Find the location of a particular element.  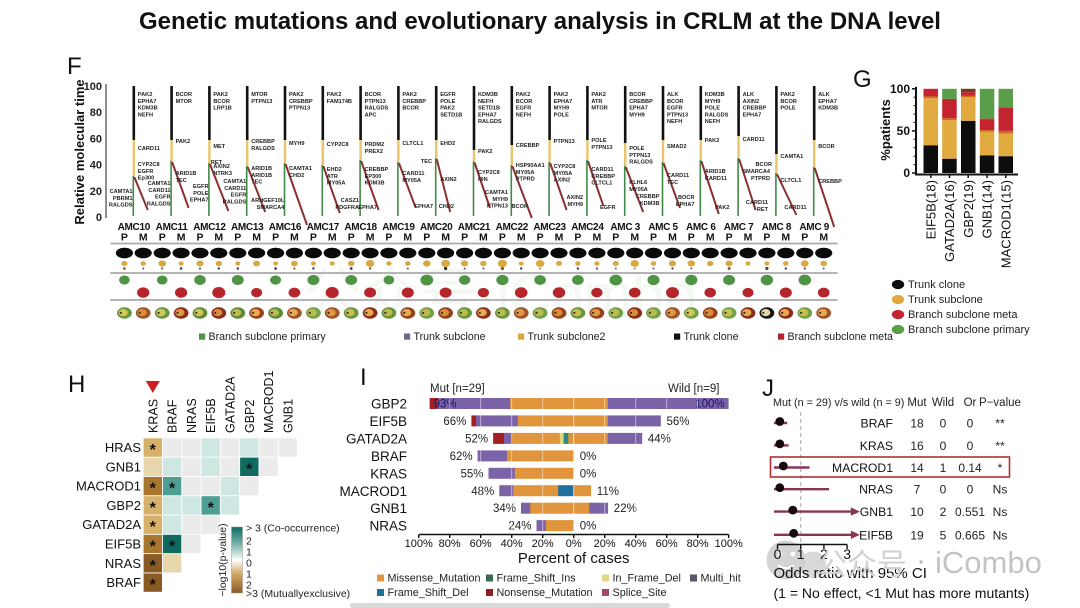

svg-text: H is located at coordinates (76, 384).